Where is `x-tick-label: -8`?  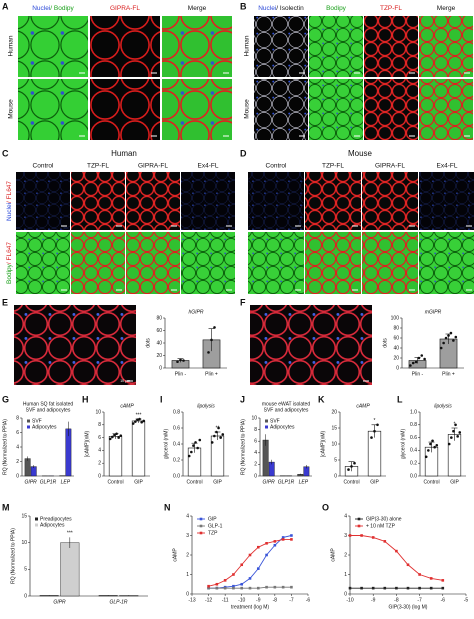
x-tick-label: -8 is located at coordinates (396, 600).